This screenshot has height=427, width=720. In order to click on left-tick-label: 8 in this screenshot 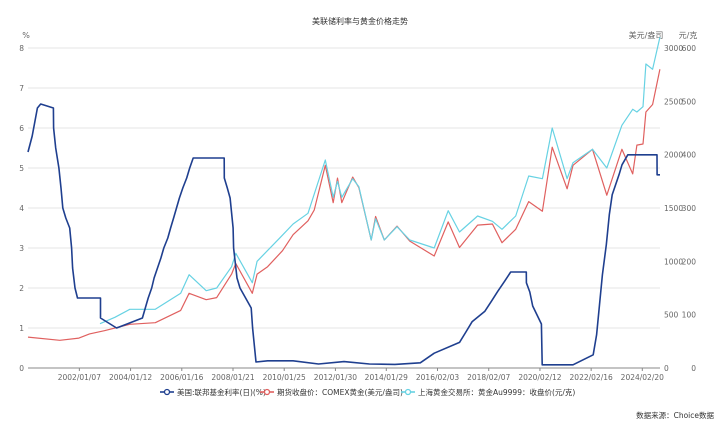, I will do `click(21, 48)`.